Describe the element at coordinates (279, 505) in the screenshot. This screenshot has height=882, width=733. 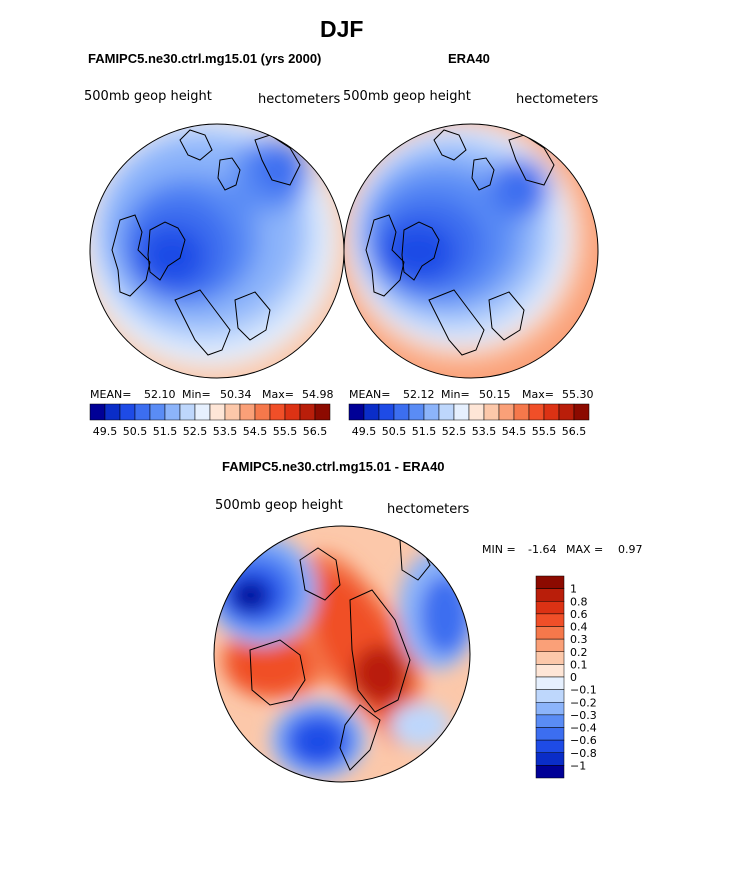
I see `diff-field: 500mb geop height` at that location.